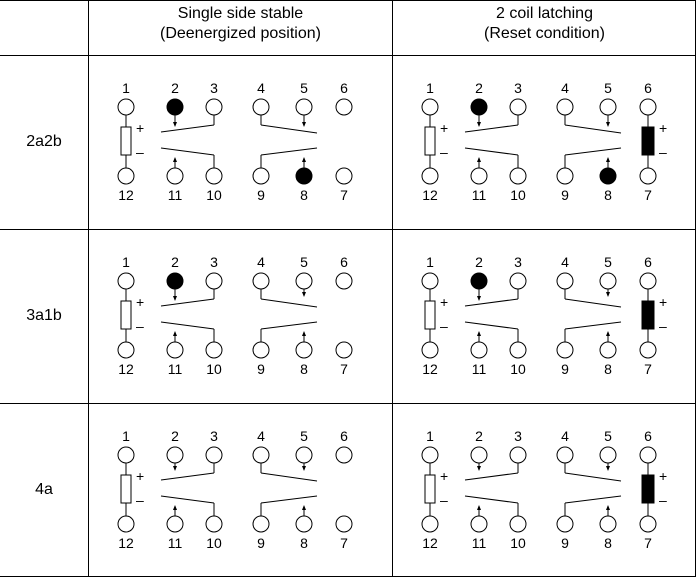  I want to click on reset-coil-plus-sign: +, so click(663, 128).